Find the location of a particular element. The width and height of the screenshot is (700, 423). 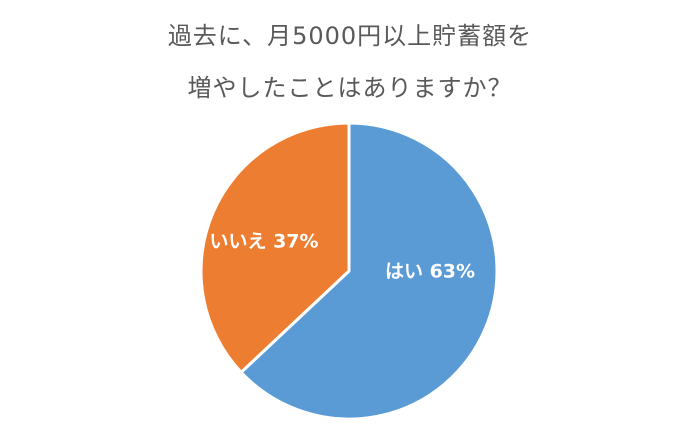

pie-slice-label-0: はい 63% is located at coordinates (430, 272).